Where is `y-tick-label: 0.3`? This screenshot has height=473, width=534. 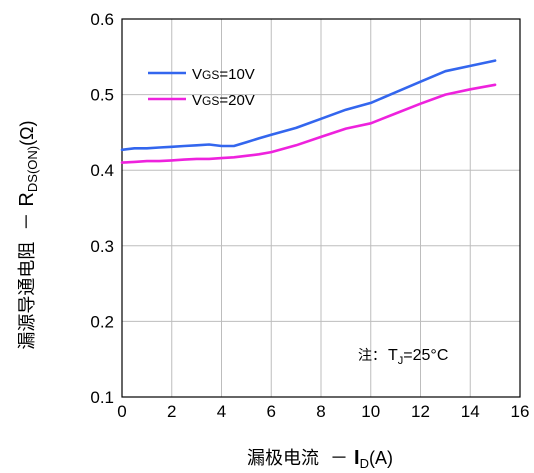
y-tick-label: 0.3 is located at coordinates (102, 246).